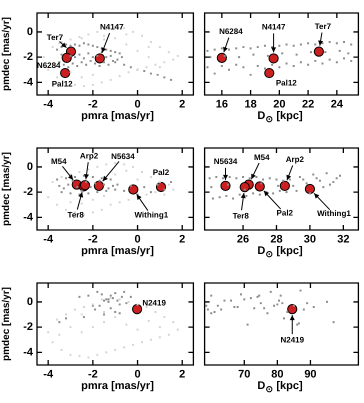 This screenshot has width=364, height=403. What do you see at coordinates (279, 104) in the screenshot?
I see `x-tick-label: 20` at bounding box center [279, 104].